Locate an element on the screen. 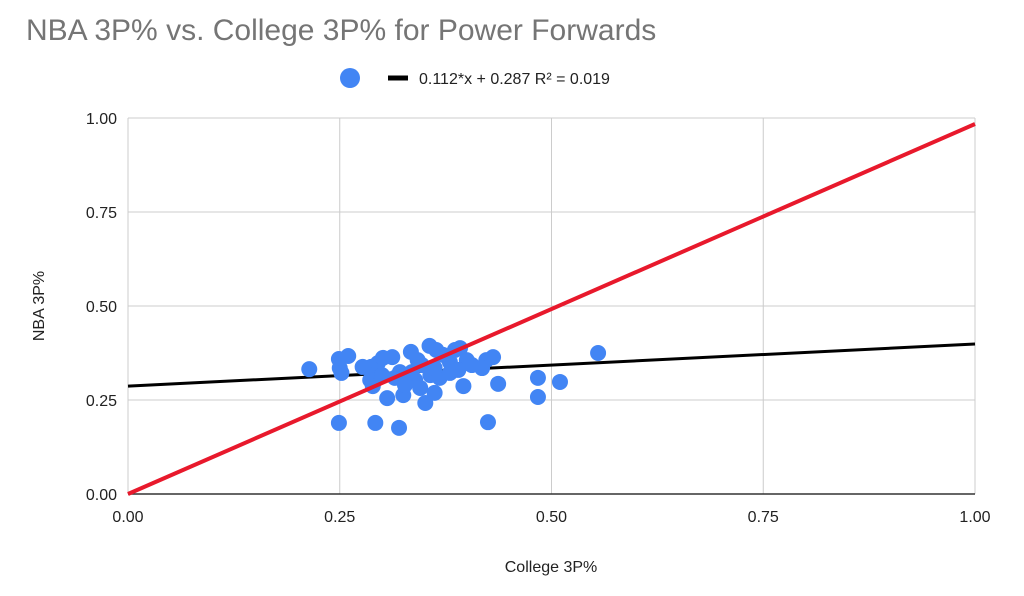  x-tick-label: 0.75 is located at coordinates (763, 517).